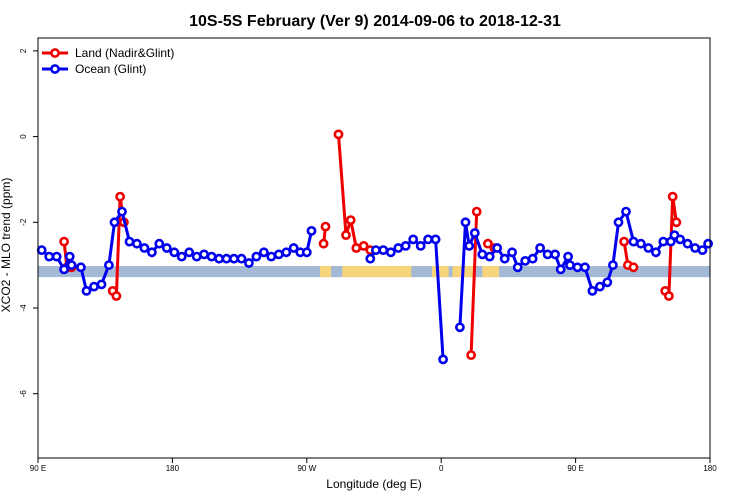 The width and height of the screenshot is (750, 500). Describe the element at coordinates (23, 394) in the screenshot. I see `y-tick-label-4: -6` at that location.